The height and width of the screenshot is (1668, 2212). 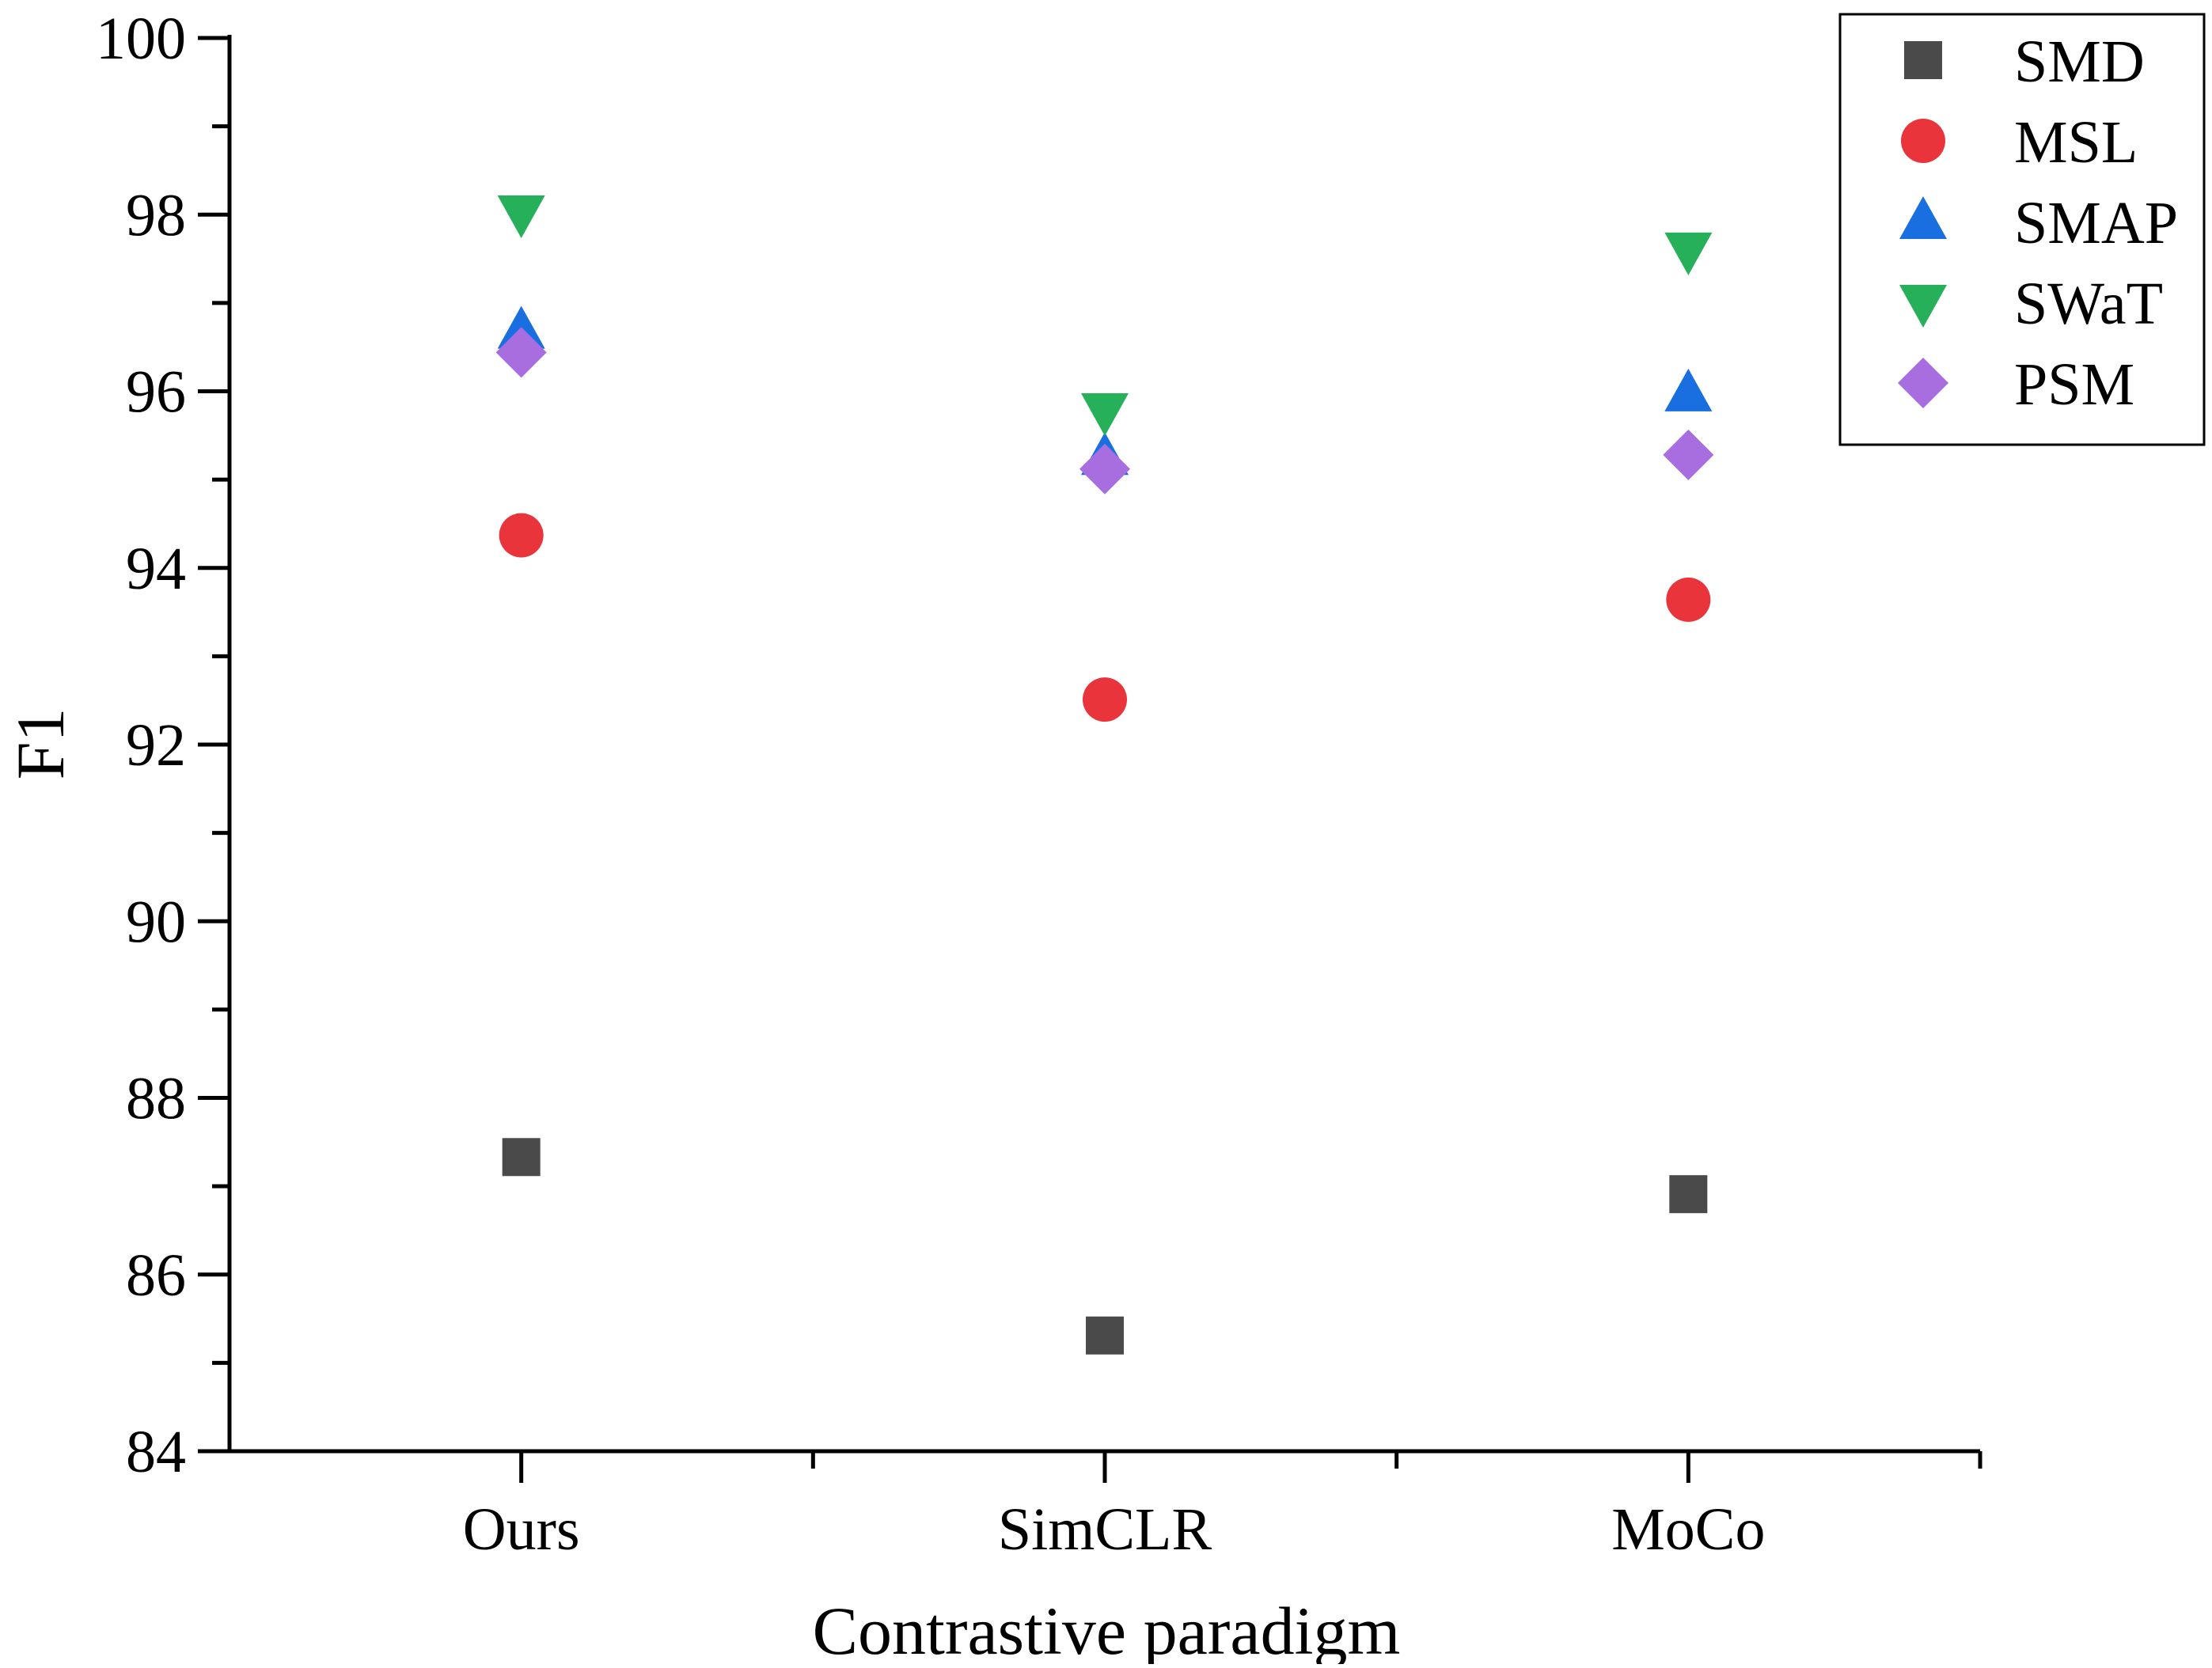 What do you see at coordinates (2076, 142) in the screenshot?
I see `legend-label-msl: MSL` at bounding box center [2076, 142].